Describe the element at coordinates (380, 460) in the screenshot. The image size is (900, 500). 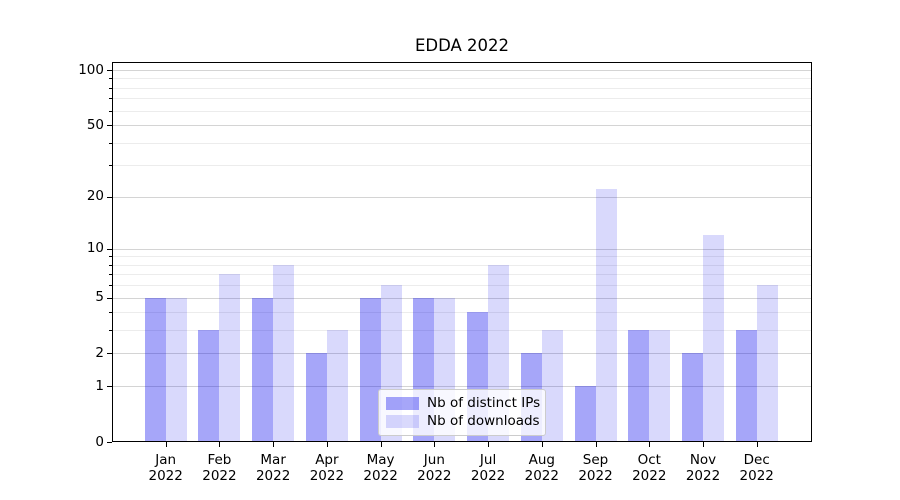
I see `x-tick-label-month: May` at that location.